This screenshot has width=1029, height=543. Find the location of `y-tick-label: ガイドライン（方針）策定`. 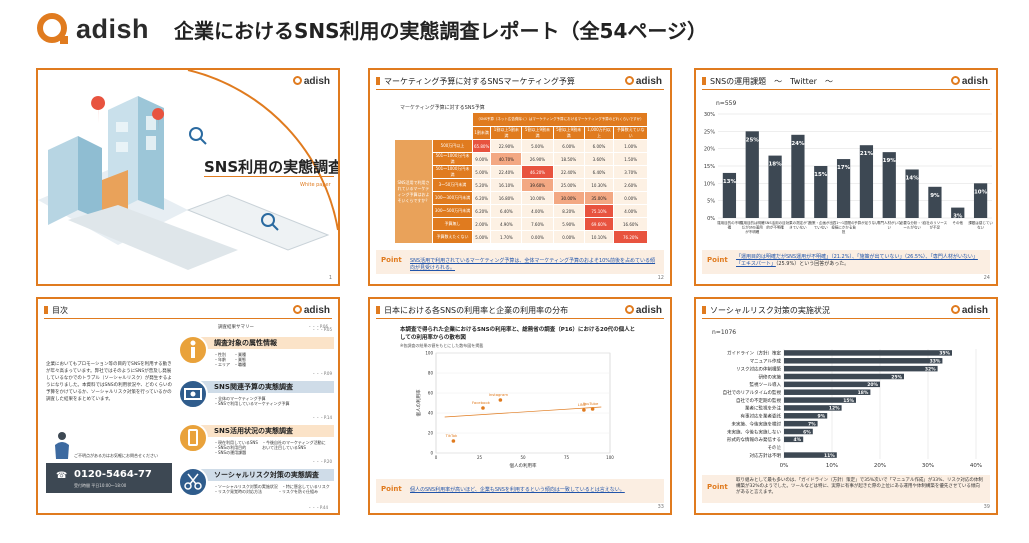

y-tick-label: ガイドライン（方針）策定 is located at coordinates (754, 353).